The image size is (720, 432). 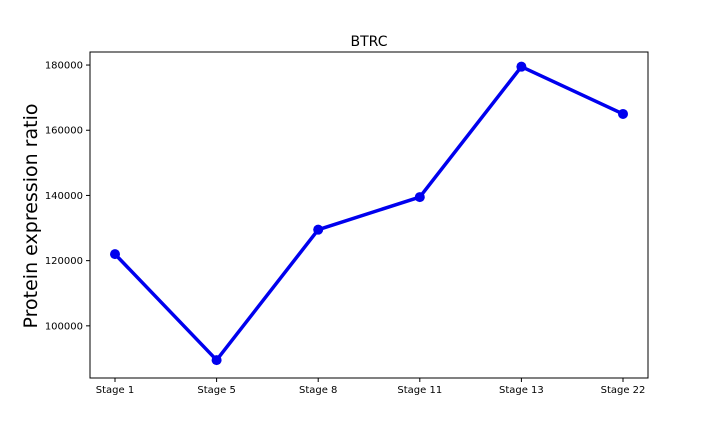 I want to click on x-tick-label: Stage 22, so click(x=623, y=390).